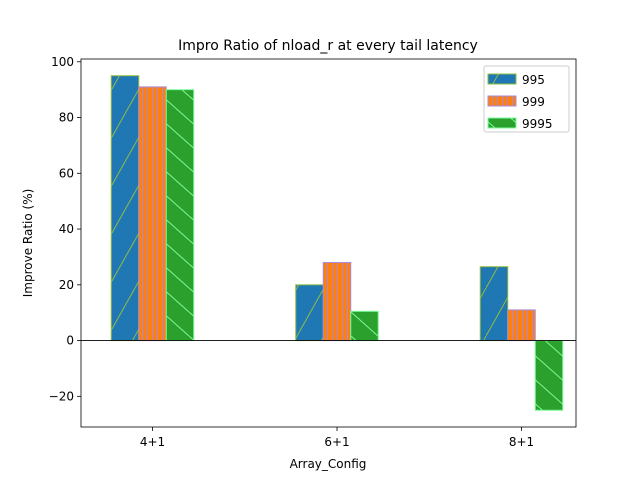  What do you see at coordinates (28, 243) in the screenshot?
I see `y-axis-label: Improve Ratio (%)` at bounding box center [28, 243].